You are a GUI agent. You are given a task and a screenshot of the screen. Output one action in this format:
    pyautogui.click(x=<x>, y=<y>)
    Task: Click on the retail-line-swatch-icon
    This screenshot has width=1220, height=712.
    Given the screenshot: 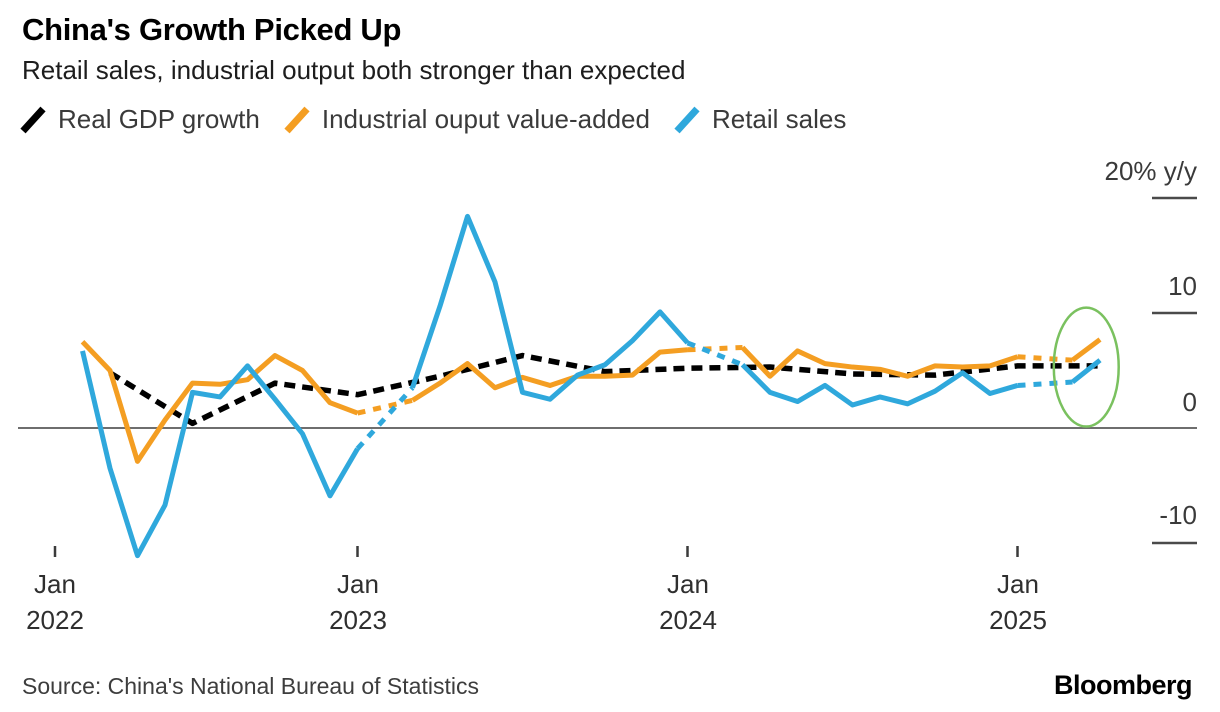 What is the action you would take?
    pyautogui.click(x=687, y=119)
    